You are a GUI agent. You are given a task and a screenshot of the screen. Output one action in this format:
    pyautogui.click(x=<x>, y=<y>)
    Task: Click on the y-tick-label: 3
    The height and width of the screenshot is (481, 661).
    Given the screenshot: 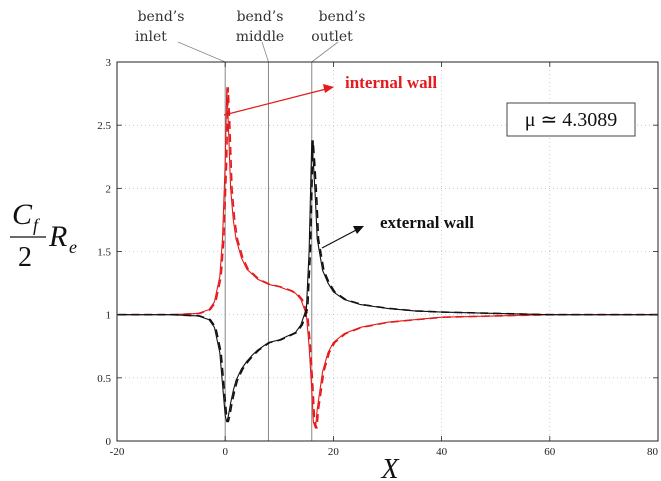 What is the action you would take?
    pyautogui.click(x=109, y=63)
    